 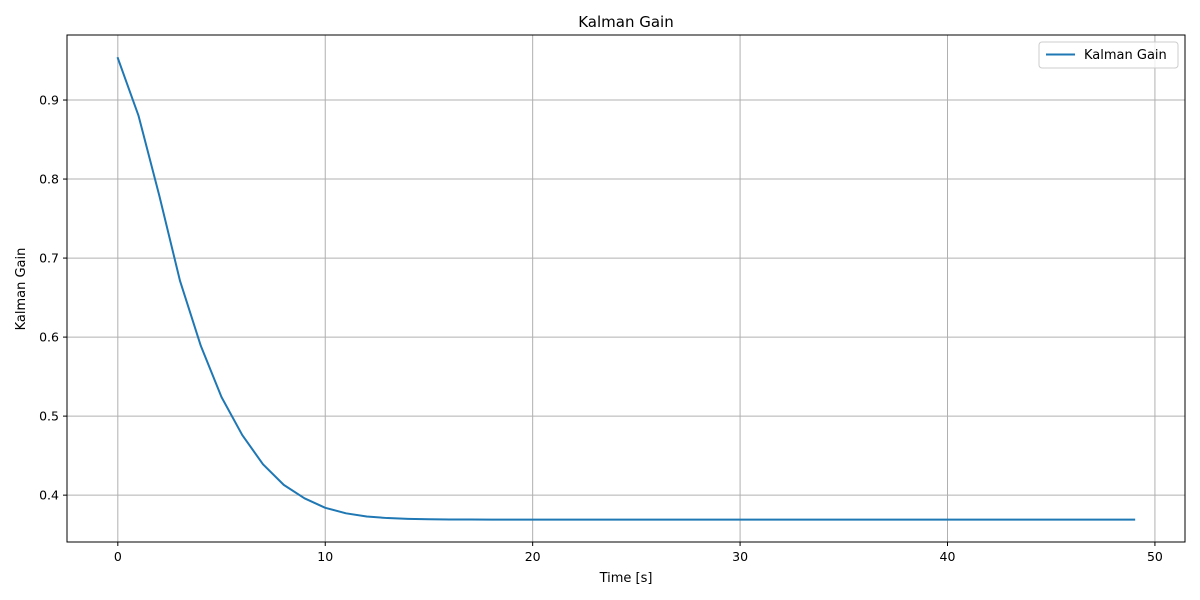 What do you see at coordinates (626, 578) in the screenshot?
I see `x-axis-label: Time [s]` at bounding box center [626, 578].